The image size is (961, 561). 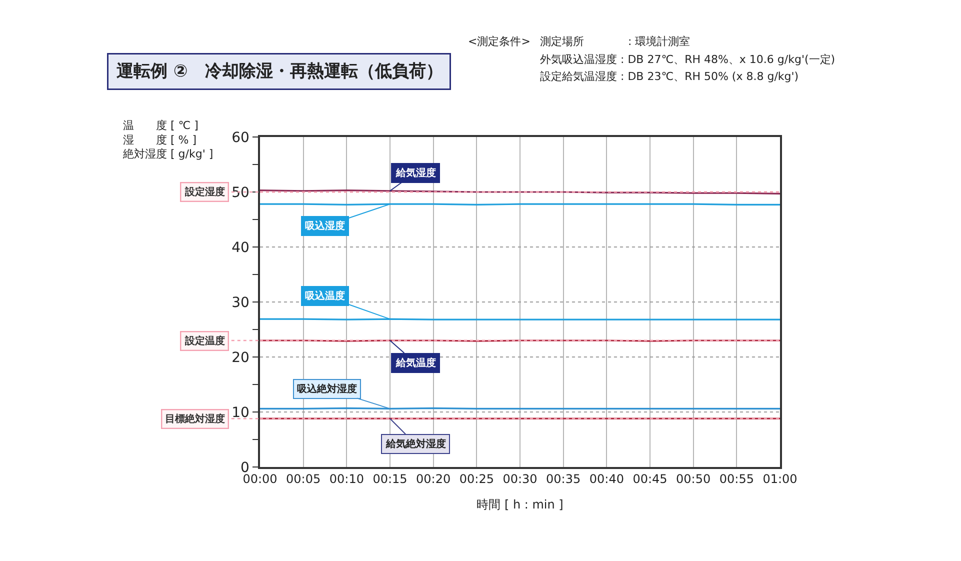 What do you see at coordinates (520, 479) in the screenshot?
I see `x-tick-label: 00:30` at bounding box center [520, 479].